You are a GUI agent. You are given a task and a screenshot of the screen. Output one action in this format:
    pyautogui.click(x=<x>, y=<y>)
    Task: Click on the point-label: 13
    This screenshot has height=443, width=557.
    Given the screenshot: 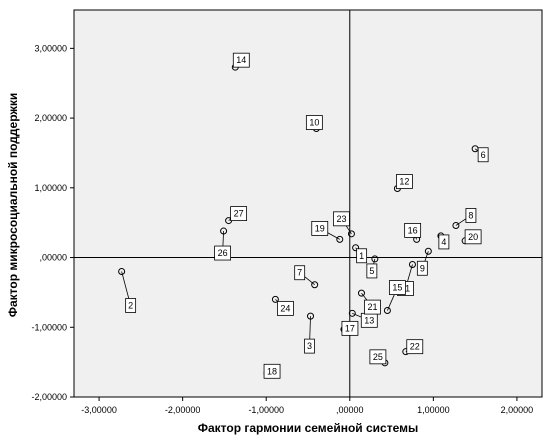 What is the action you would take?
    pyautogui.click(x=369, y=320)
    